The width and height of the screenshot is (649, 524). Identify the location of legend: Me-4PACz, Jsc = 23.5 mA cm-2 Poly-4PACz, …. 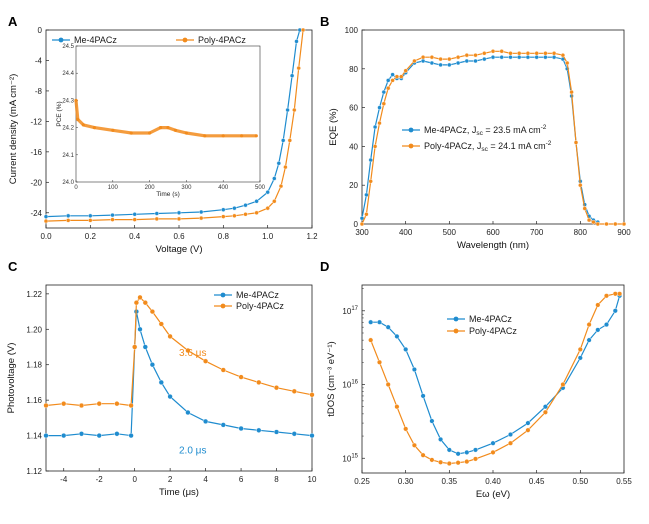
(477, 138).